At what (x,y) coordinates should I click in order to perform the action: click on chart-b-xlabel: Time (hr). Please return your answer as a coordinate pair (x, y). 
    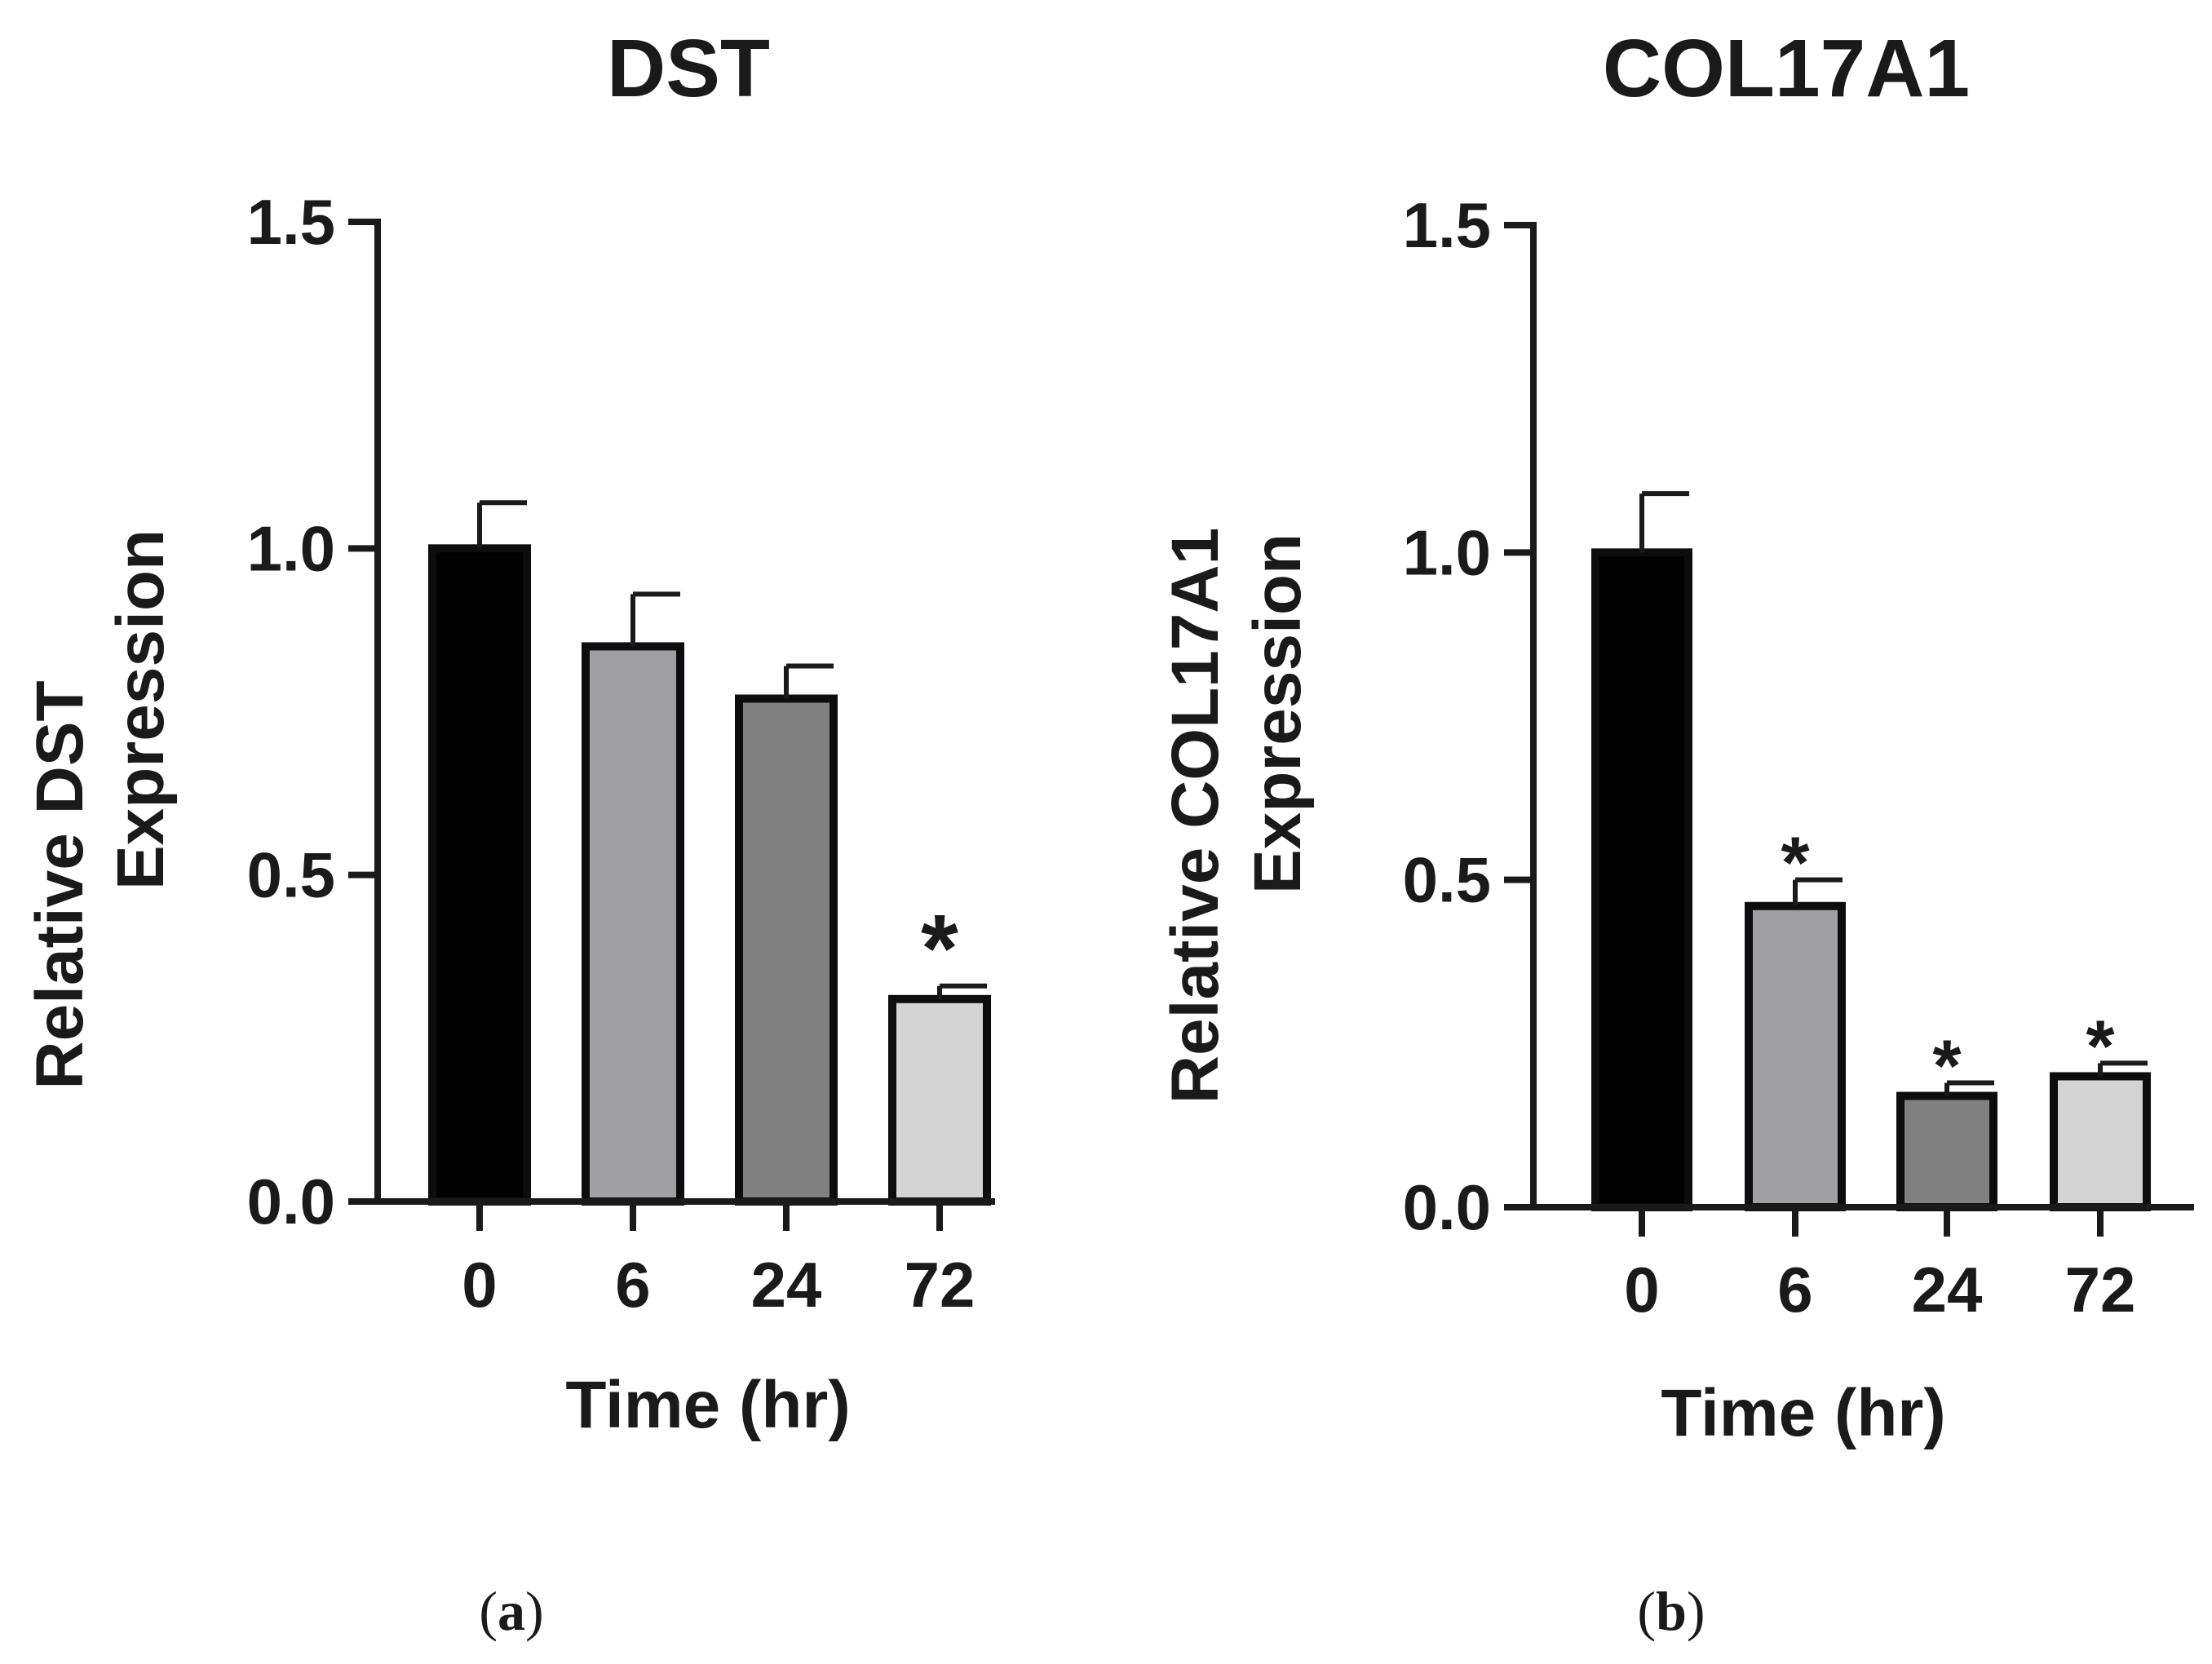
    Looking at the image, I should click on (1803, 1413).